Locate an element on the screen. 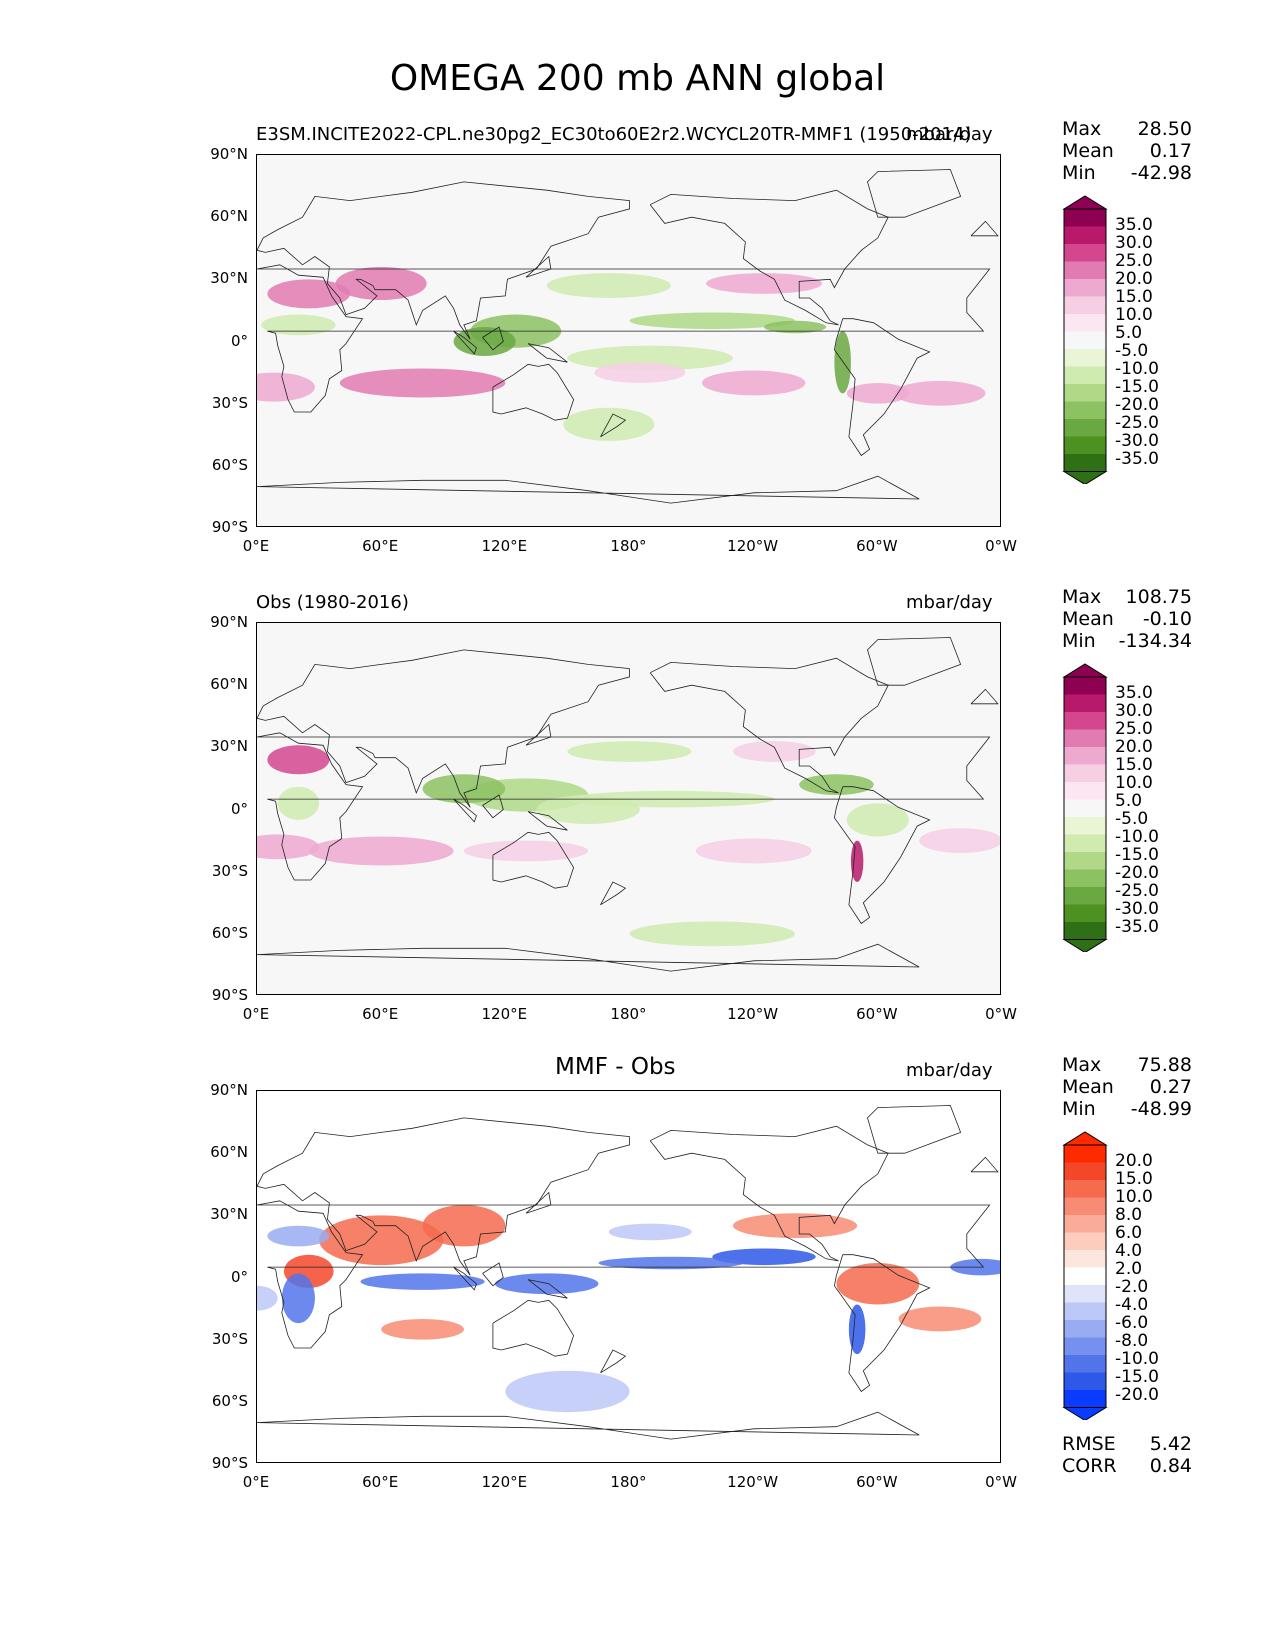 The image size is (1275, 1650). lat-tick-label: 60°N is located at coordinates (229, 216).